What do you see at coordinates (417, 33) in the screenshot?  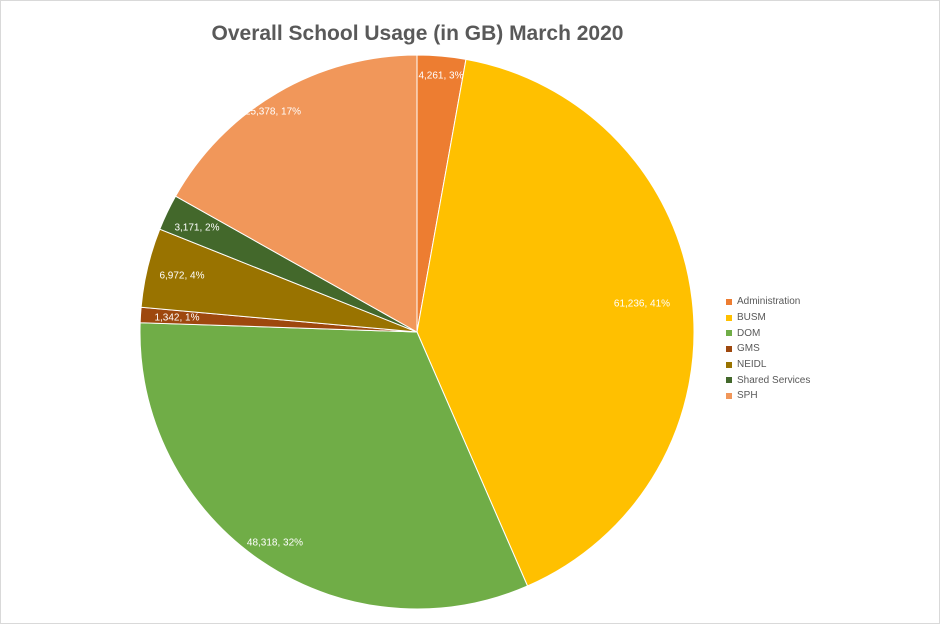 I see `chart-title: Overall School Usage (in GB) March 2020` at bounding box center [417, 33].